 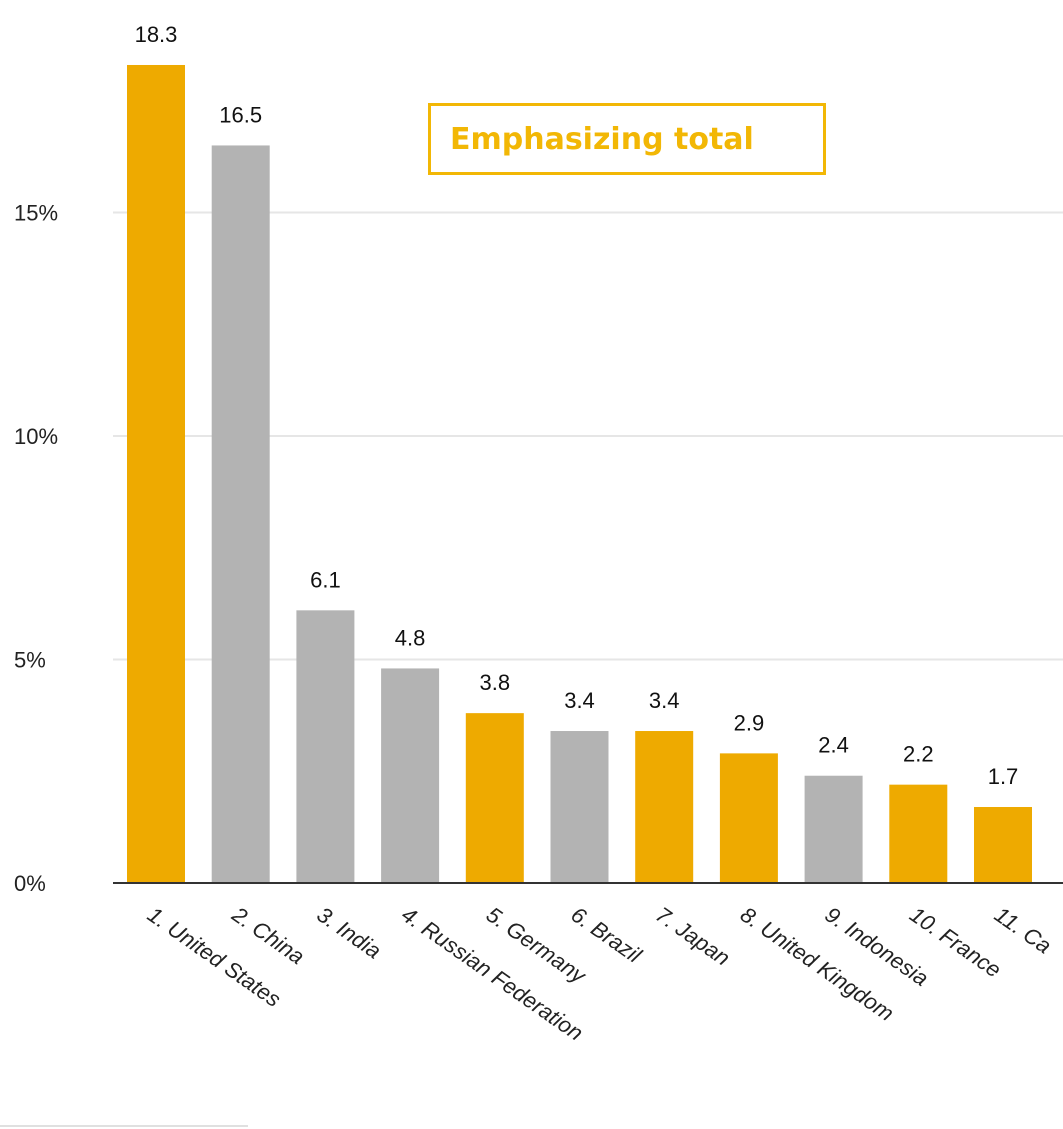 I want to click on y-tick-label: 15%, so click(x=36, y=213).